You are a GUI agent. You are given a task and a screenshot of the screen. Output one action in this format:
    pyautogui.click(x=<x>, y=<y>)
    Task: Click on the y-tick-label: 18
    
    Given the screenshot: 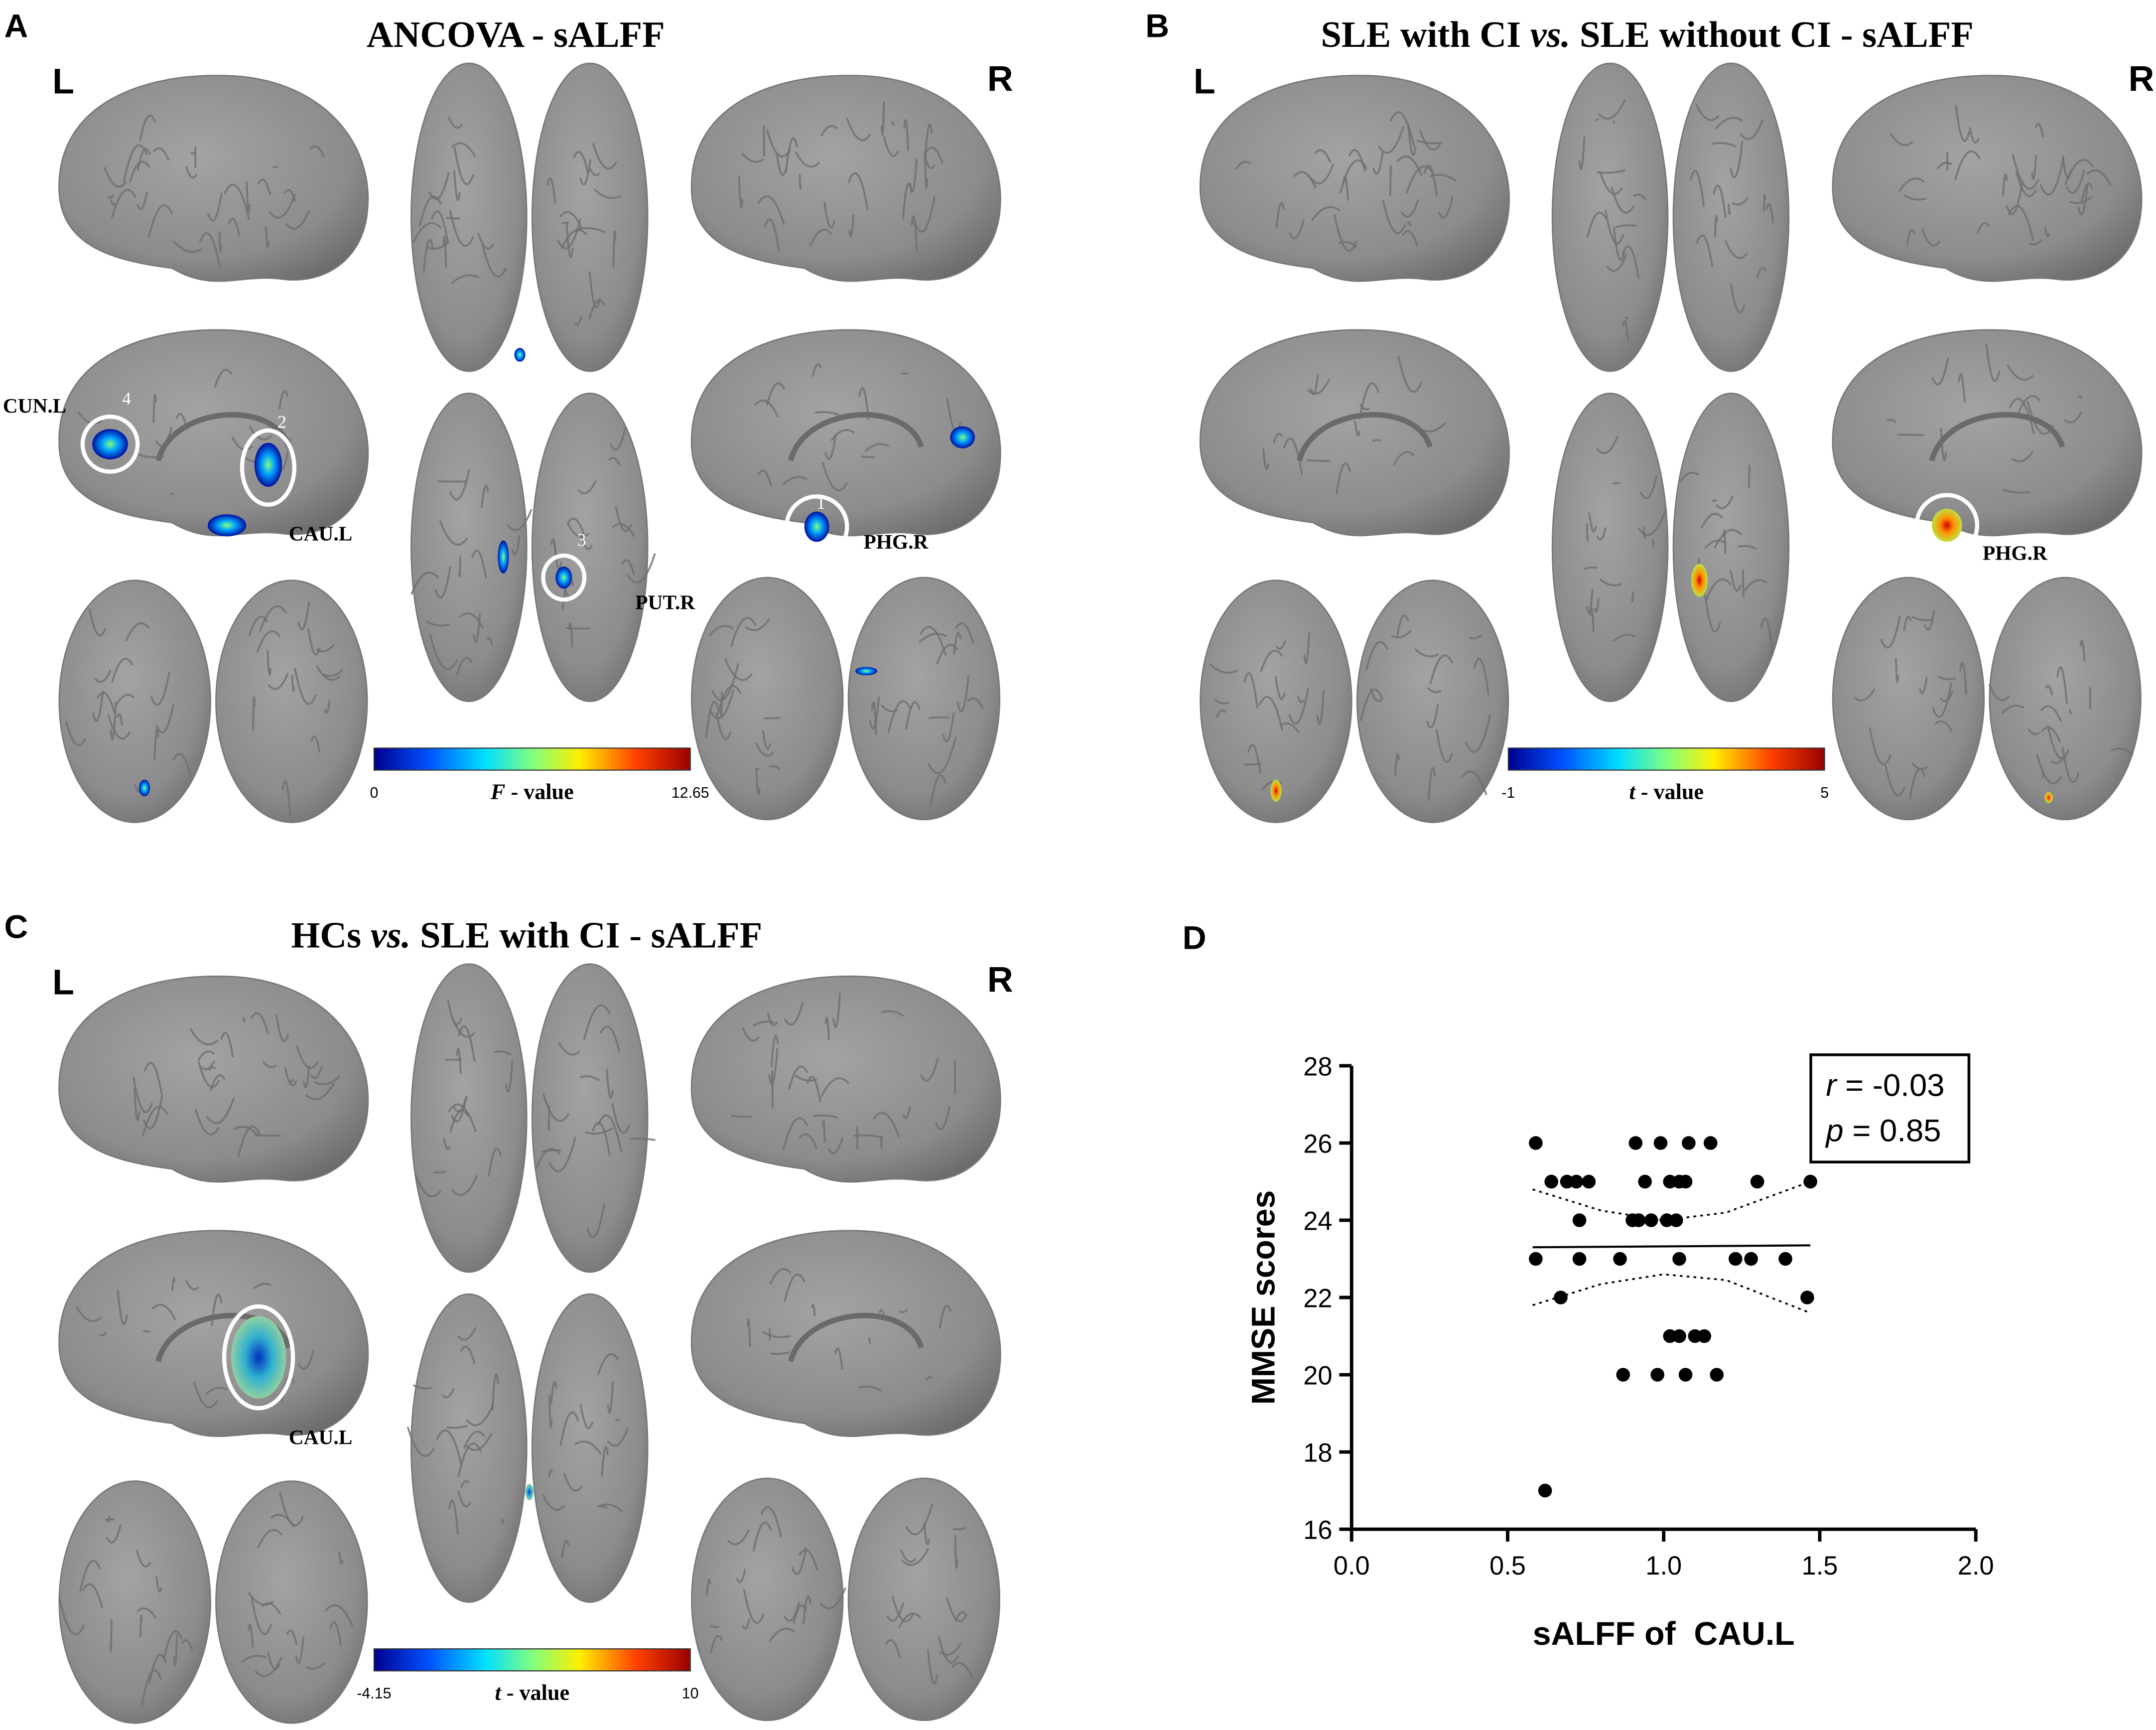 What is the action you would take?
    pyautogui.click(x=1317, y=1453)
    